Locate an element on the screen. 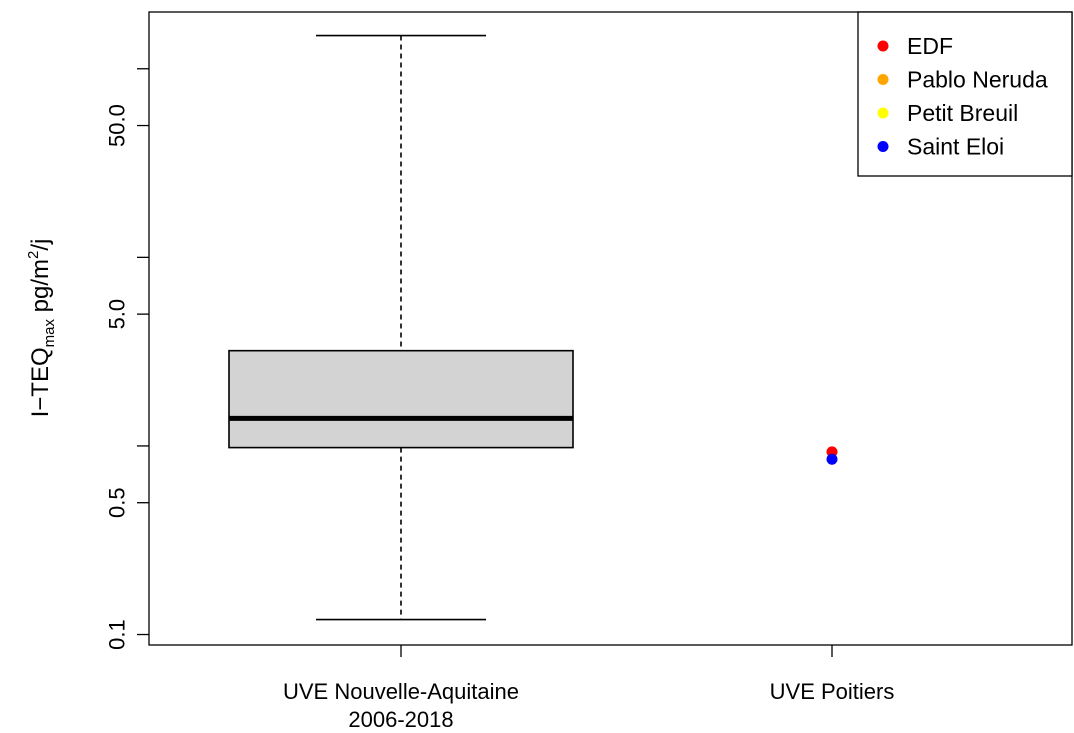 The width and height of the screenshot is (1074, 733). x-tick-label-1: UVE Poitiers is located at coordinates (832, 691).